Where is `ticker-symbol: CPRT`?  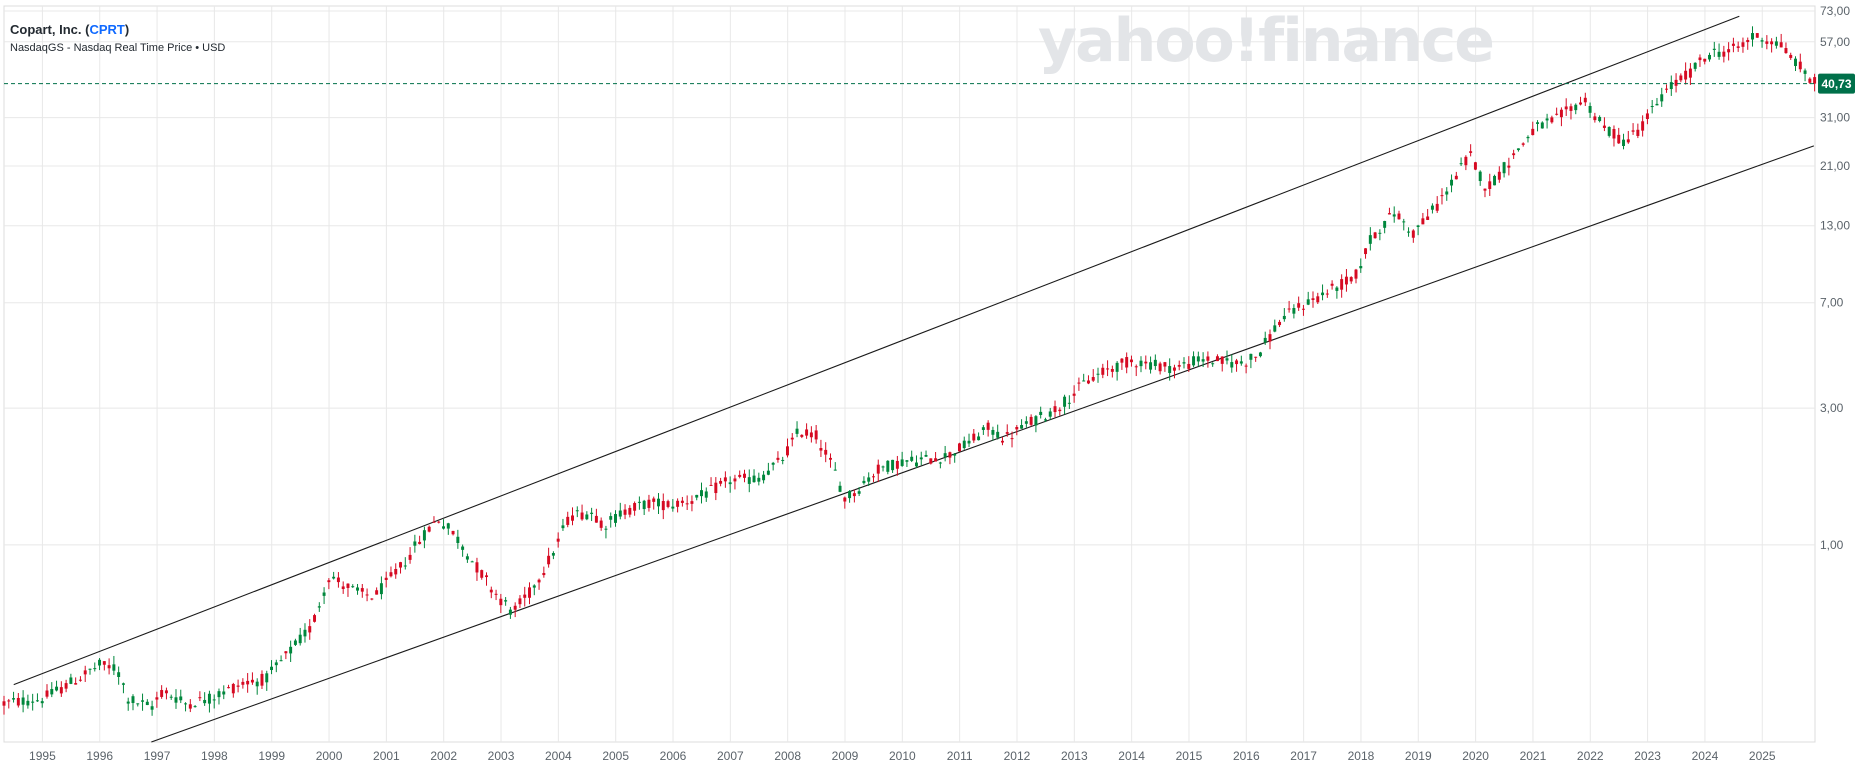 ticker-symbol: CPRT is located at coordinates (107, 29).